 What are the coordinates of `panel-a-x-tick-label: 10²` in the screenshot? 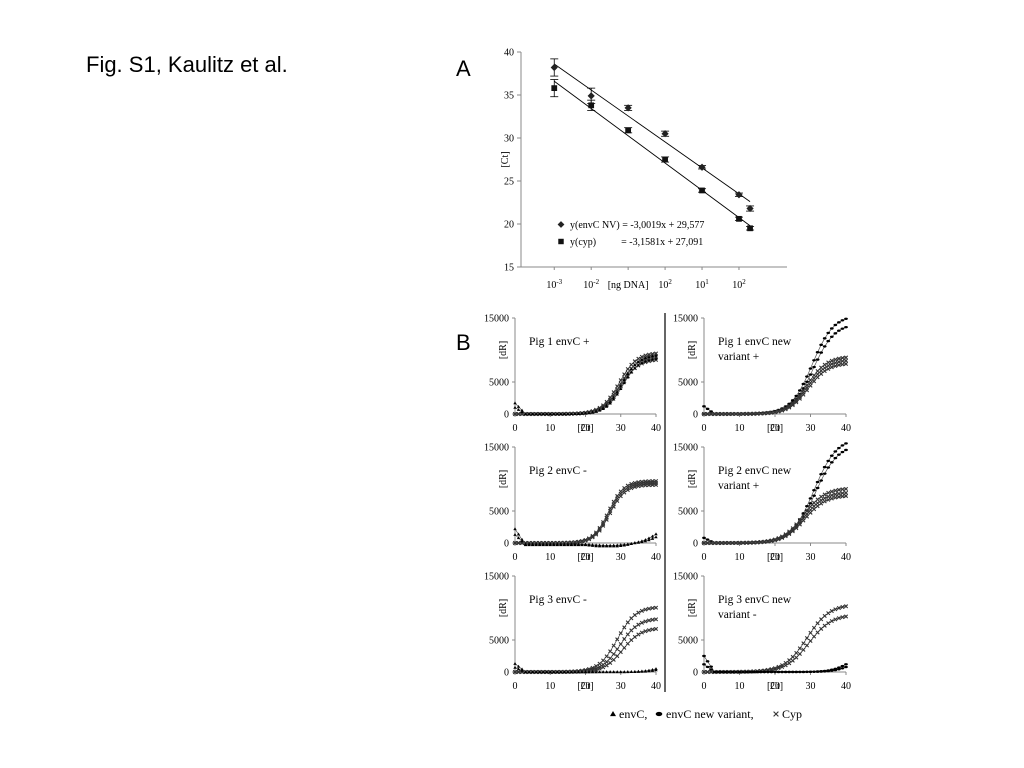 It's located at (665, 284).